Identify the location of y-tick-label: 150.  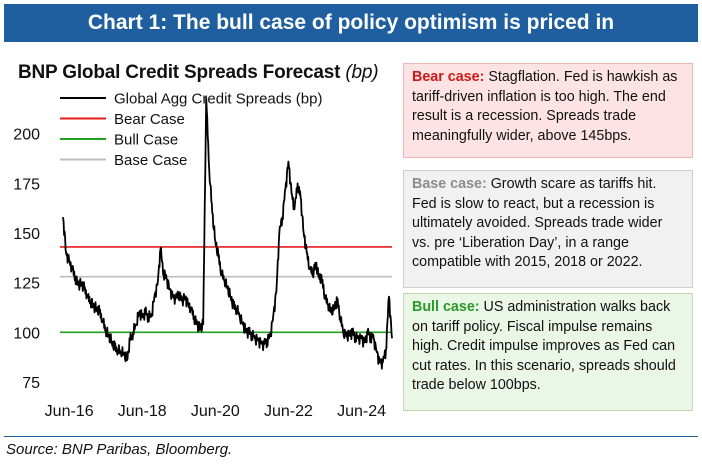
(26, 234).